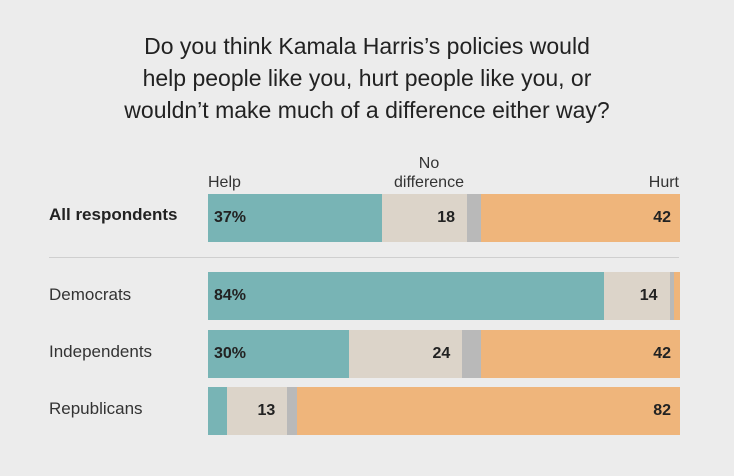 The image size is (734, 476). I want to click on column-label-no-difference-line-1: No, so click(429, 163).